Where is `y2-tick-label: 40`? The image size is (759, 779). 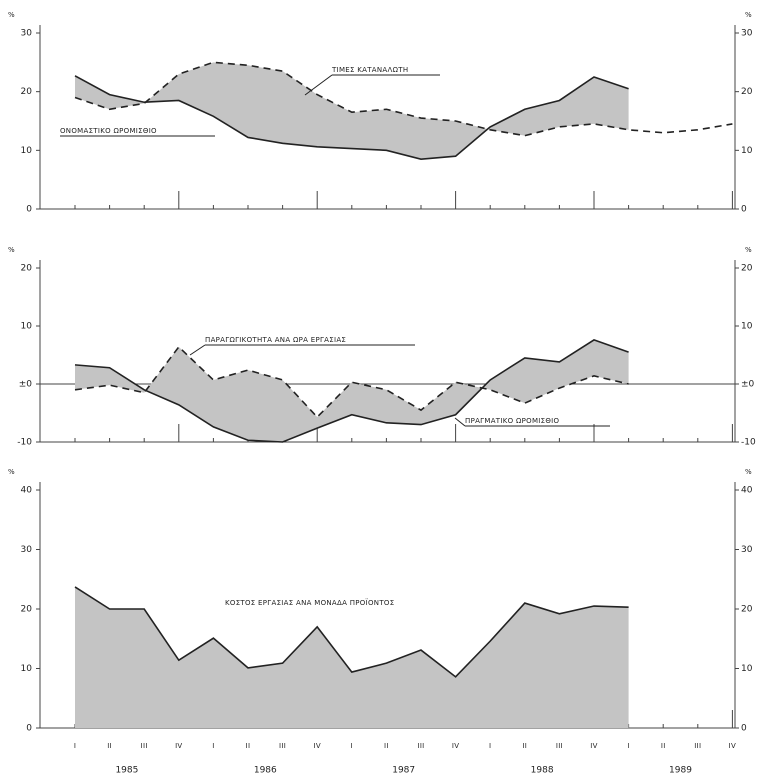
y2-tick-label: 40 is located at coordinates (747, 491).